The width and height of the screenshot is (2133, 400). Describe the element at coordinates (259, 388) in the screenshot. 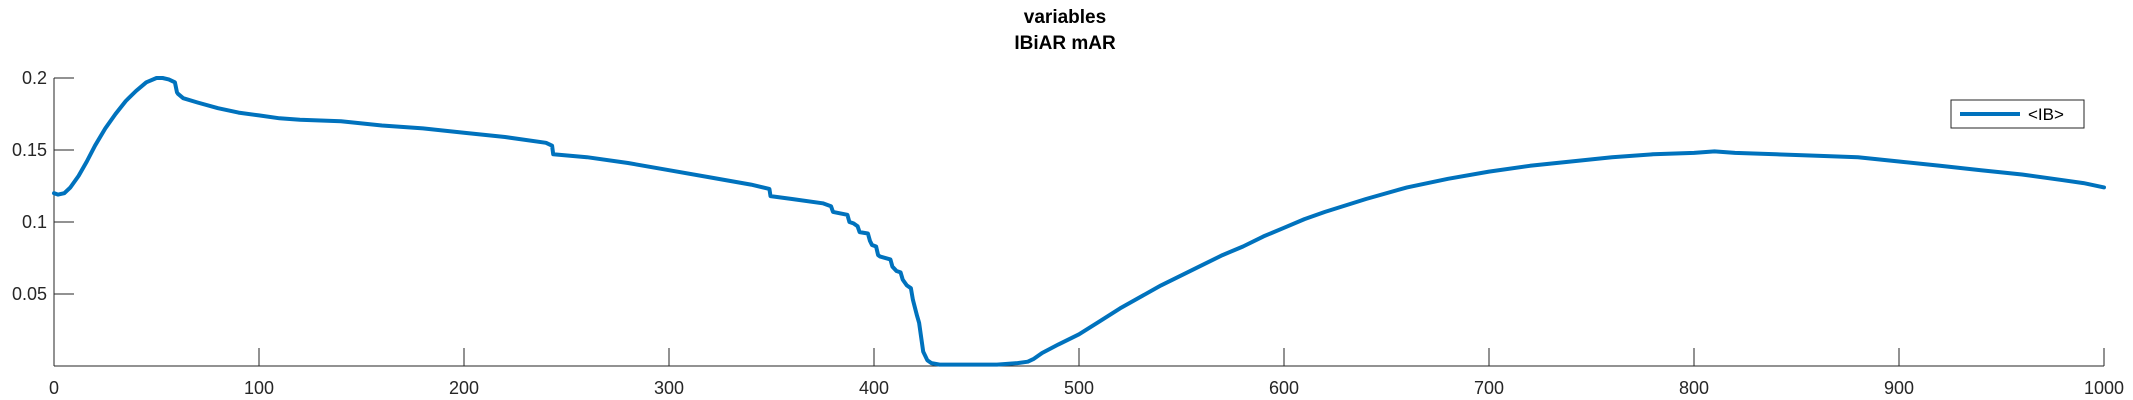

I see `x-tick-label: 100` at that location.